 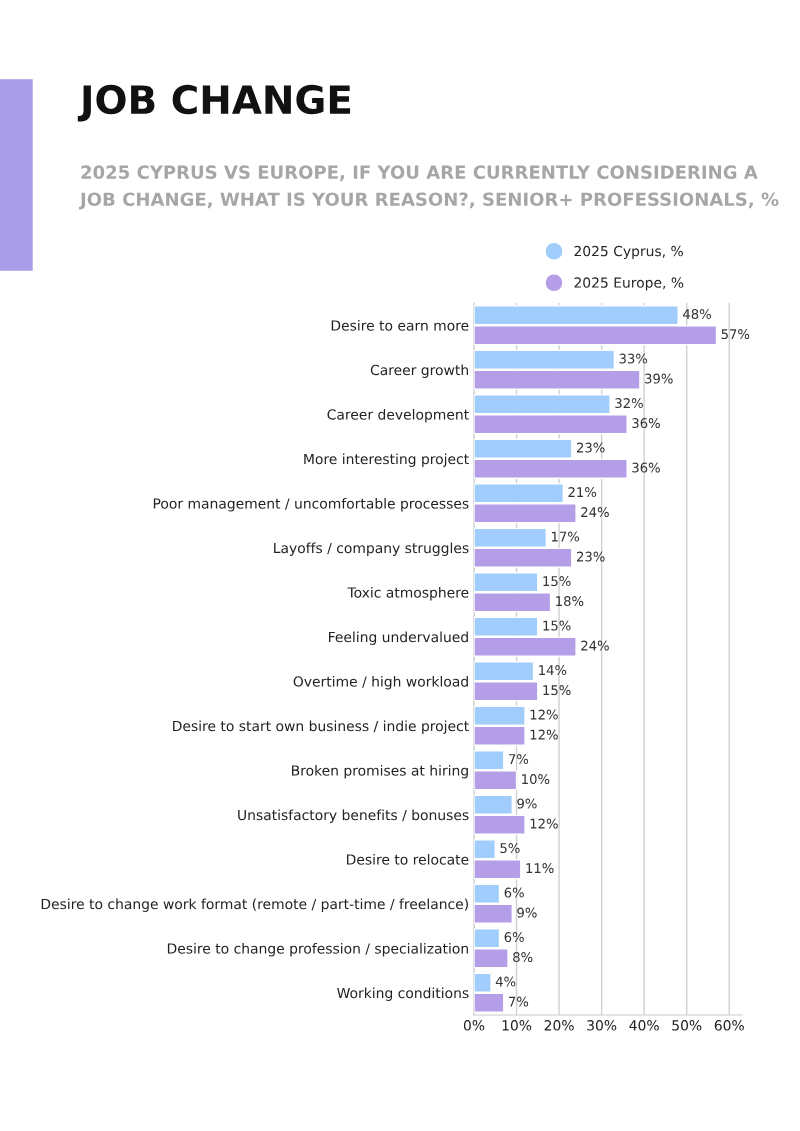 What do you see at coordinates (553, 670) in the screenshot?
I see `data-label: 14%` at bounding box center [553, 670].